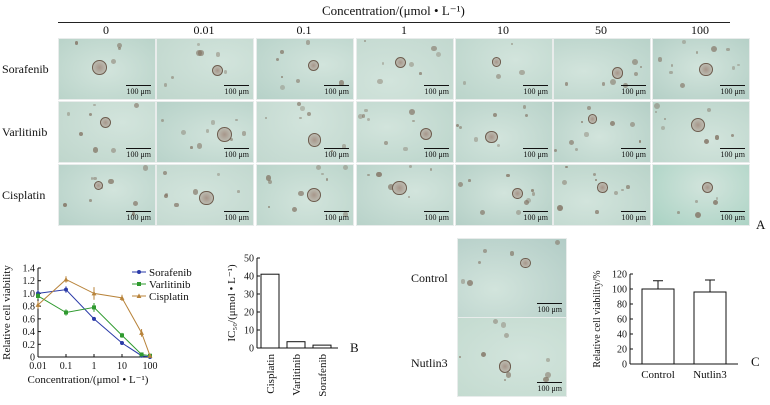  I want to click on y-tick-label: 0.6, so click(29, 319).